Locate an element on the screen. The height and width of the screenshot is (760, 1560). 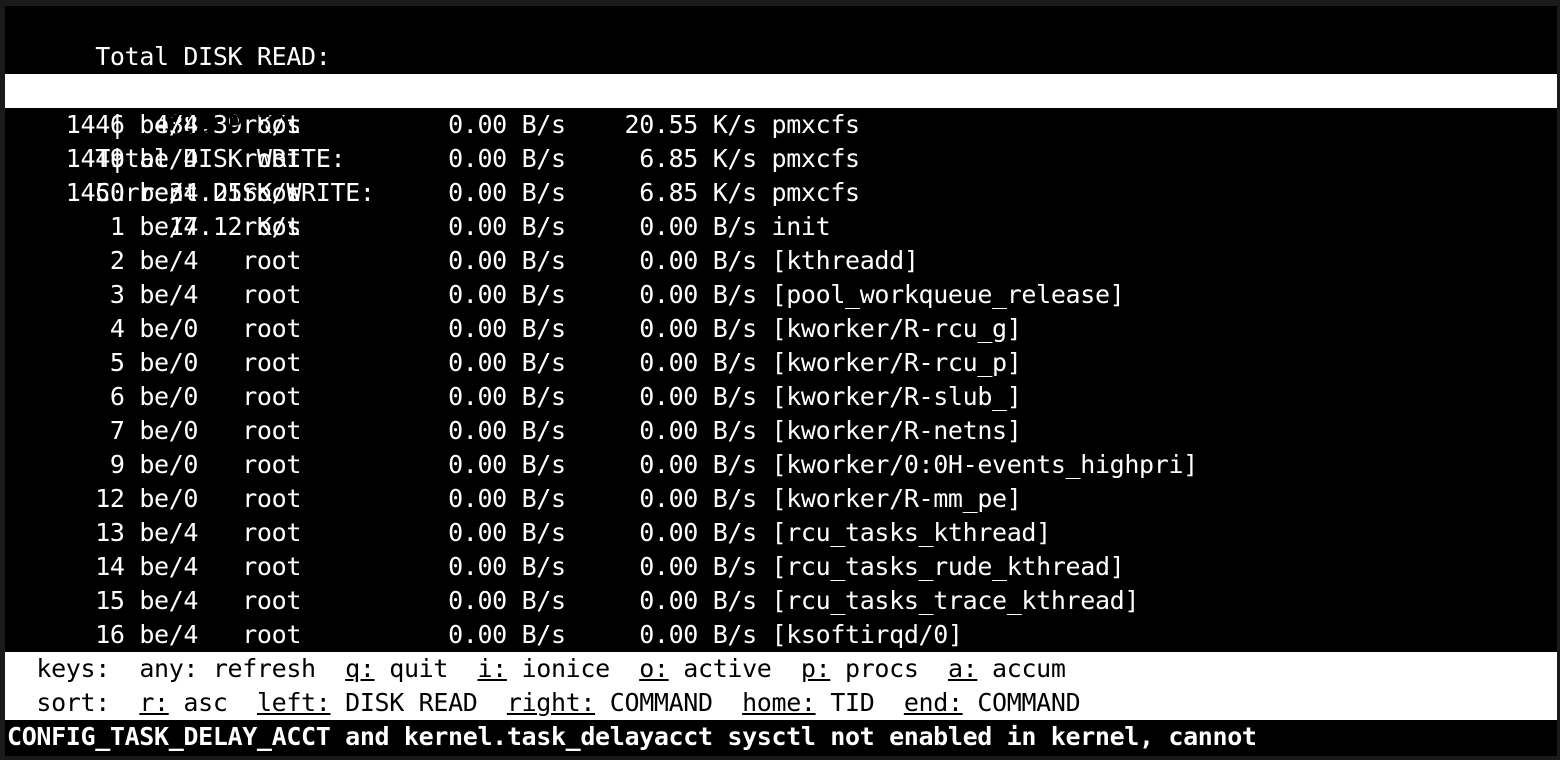
cell-tid: 15 is located at coordinates (73, 600).